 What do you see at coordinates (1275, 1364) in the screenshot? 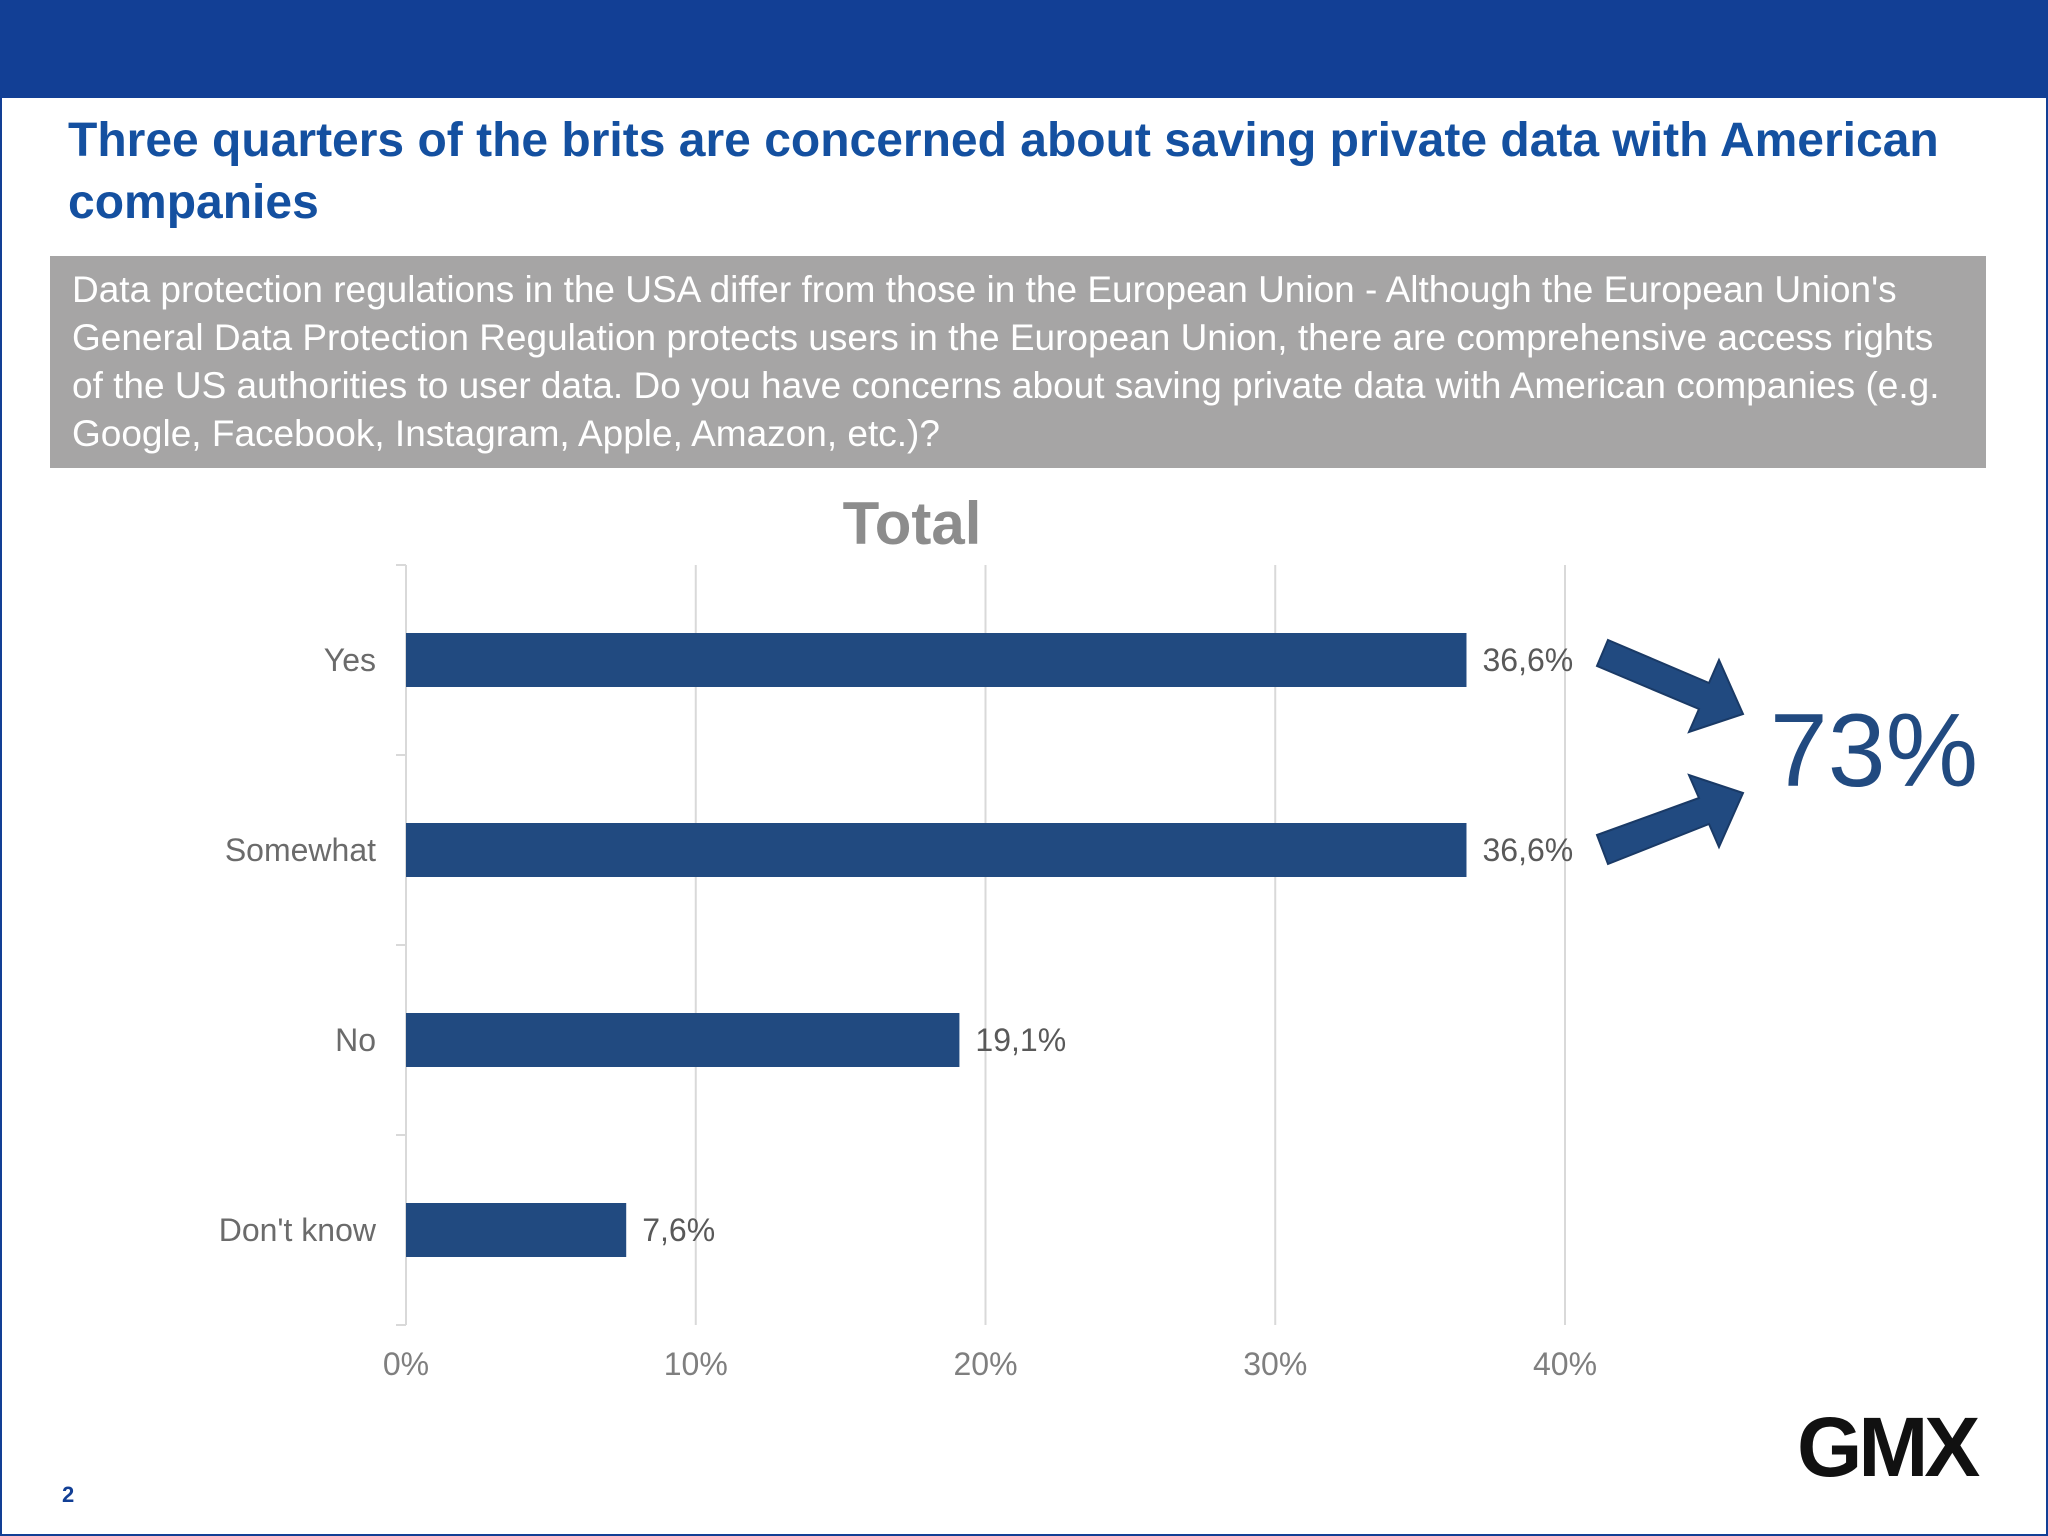
I see `x-tick-label: 30%` at bounding box center [1275, 1364].